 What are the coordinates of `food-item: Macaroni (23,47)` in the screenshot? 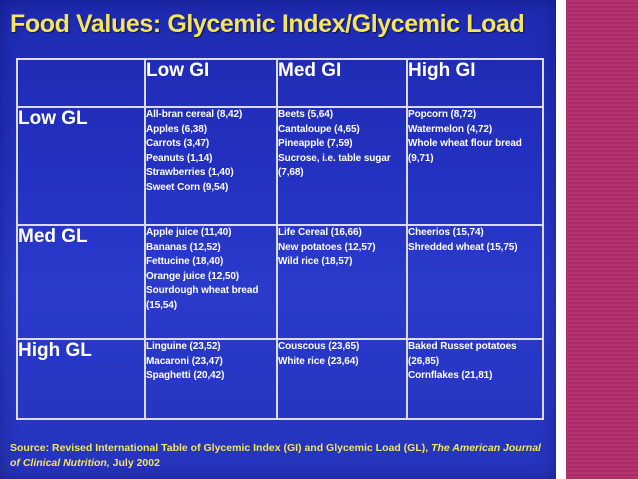 It's located at (184, 361).